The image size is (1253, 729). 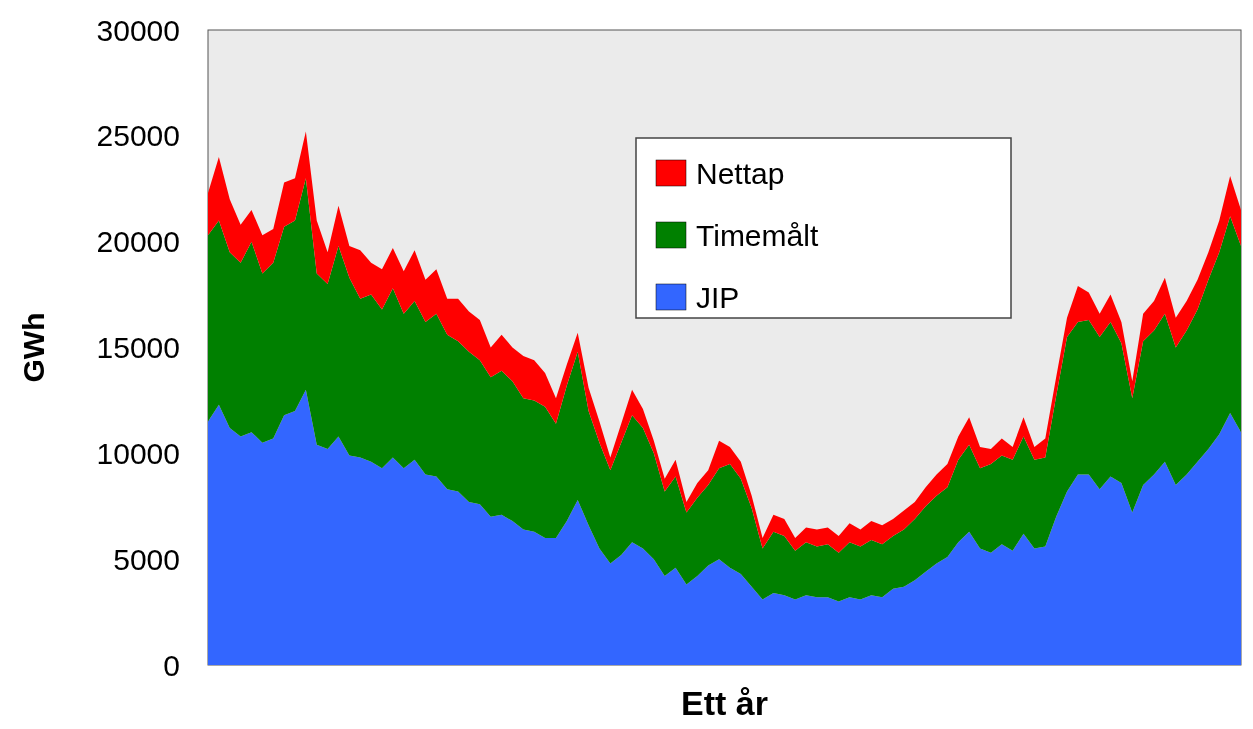 What do you see at coordinates (138, 242) in the screenshot?
I see `y-tick-label: 20000` at bounding box center [138, 242].